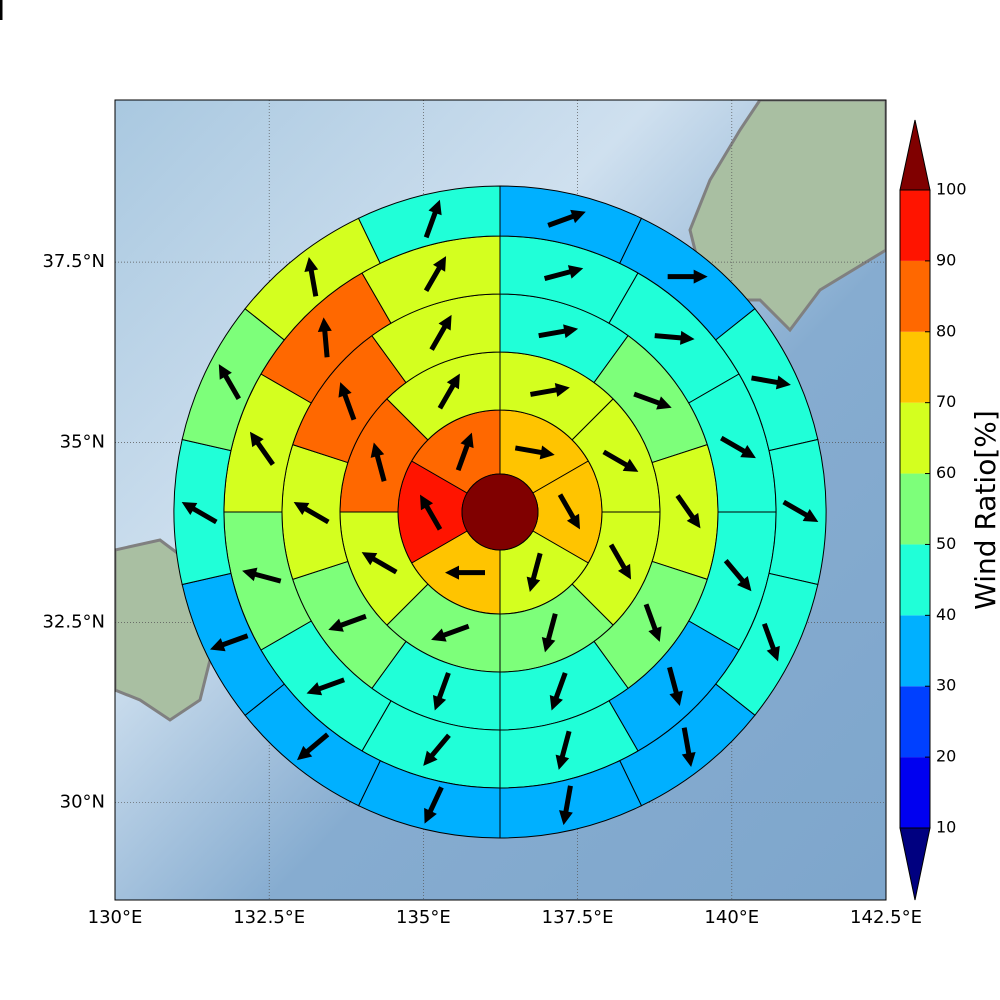 The width and height of the screenshot is (1000, 1000). I want to click on colorbar-tick-label: 40, so click(946, 614).